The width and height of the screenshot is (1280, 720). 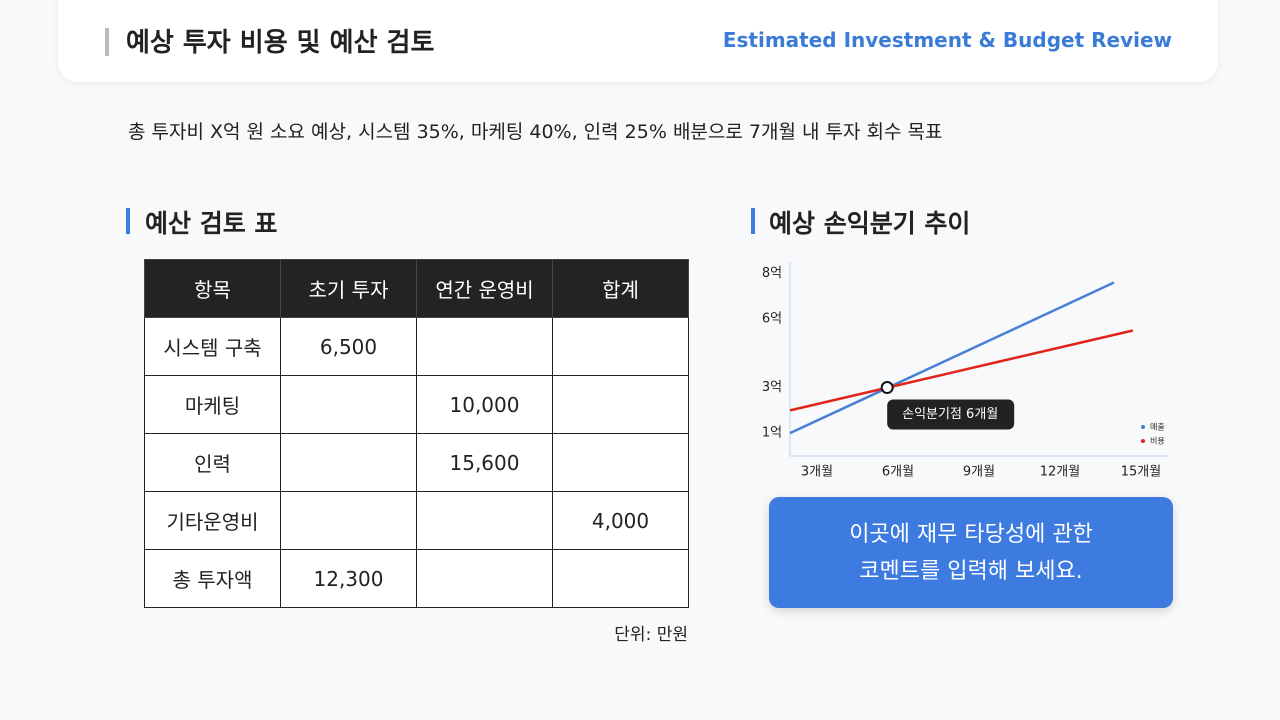 I want to click on legend-label: 비용, so click(x=1157, y=441).